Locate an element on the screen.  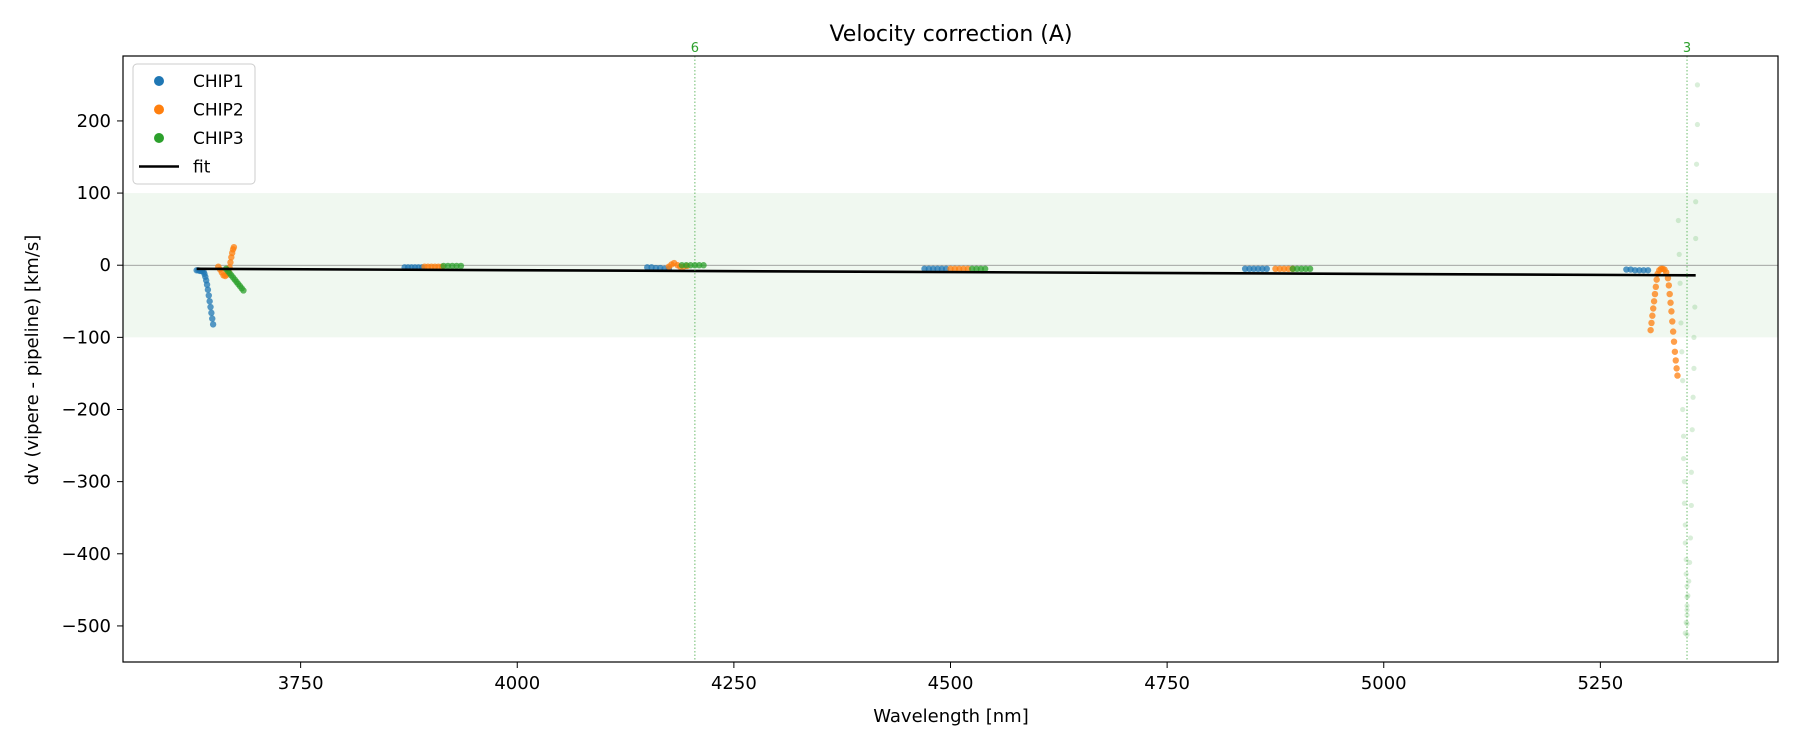
y-tick-label-2: 0 is located at coordinates (105, 265).